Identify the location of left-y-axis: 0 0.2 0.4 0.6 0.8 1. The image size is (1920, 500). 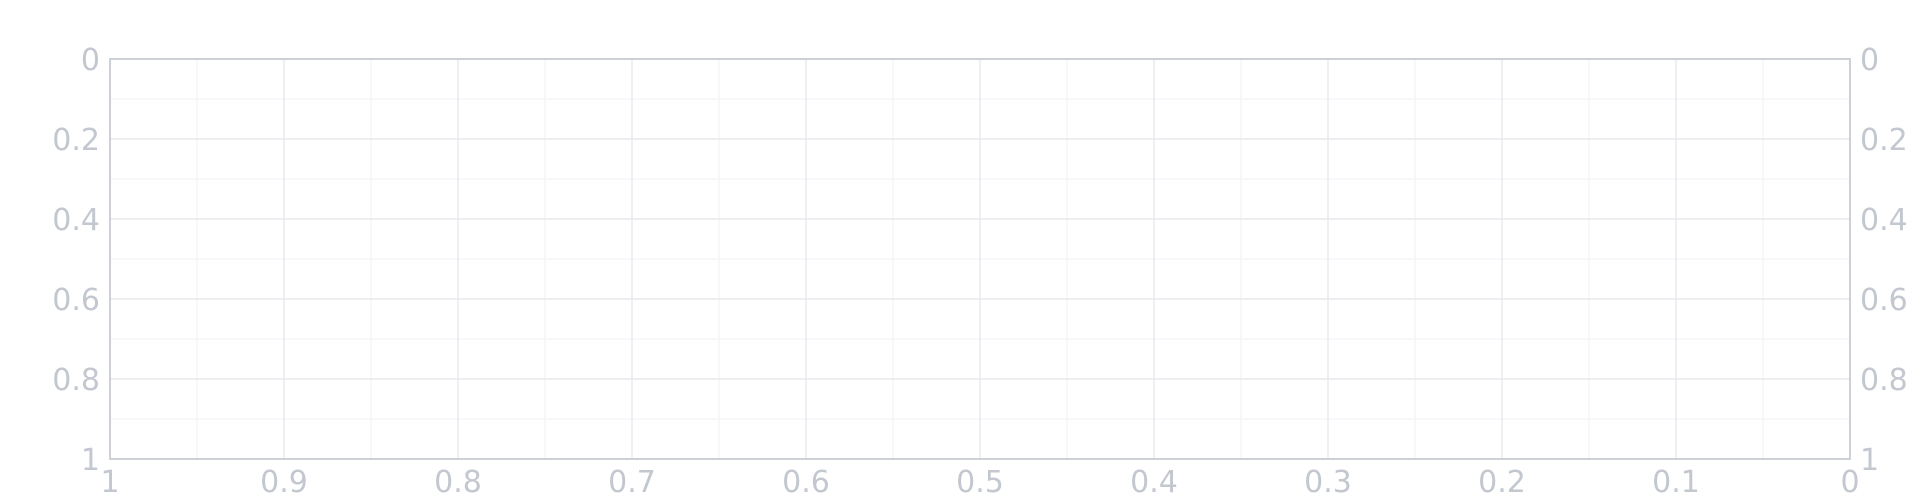
(76, 260).